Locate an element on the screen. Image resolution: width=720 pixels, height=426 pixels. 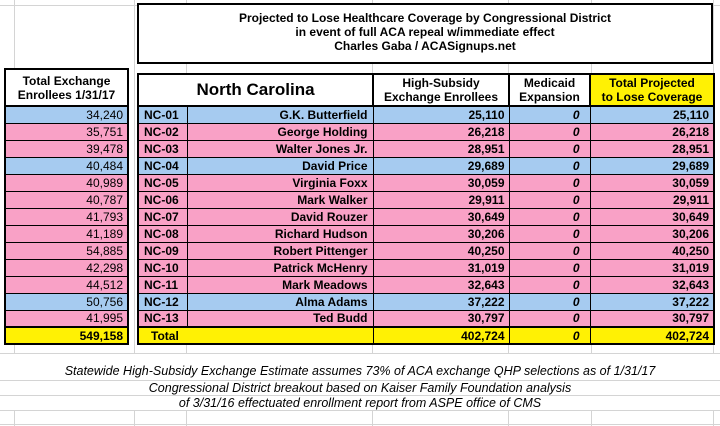
total-label-cell: Total is located at coordinates (255, 335).